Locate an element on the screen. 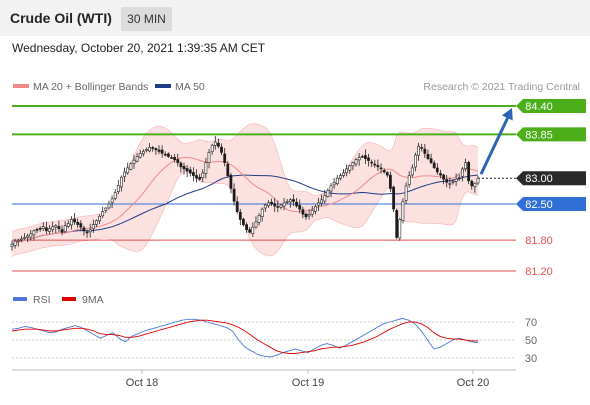 The width and height of the screenshot is (590, 405). rsi-grid-layer: 70 50 30 is located at coordinates (274, 341).